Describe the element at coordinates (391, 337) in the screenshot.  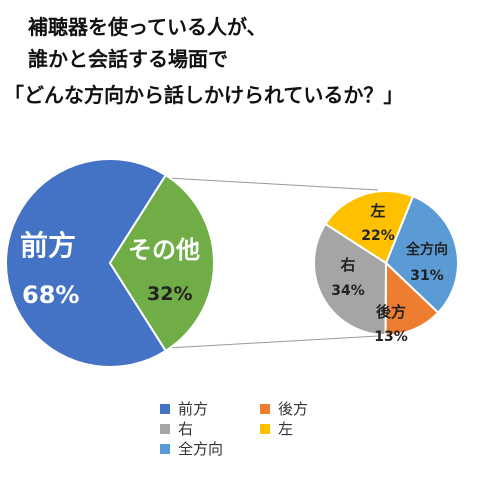
I see `label-back-value: 13%` at that location.